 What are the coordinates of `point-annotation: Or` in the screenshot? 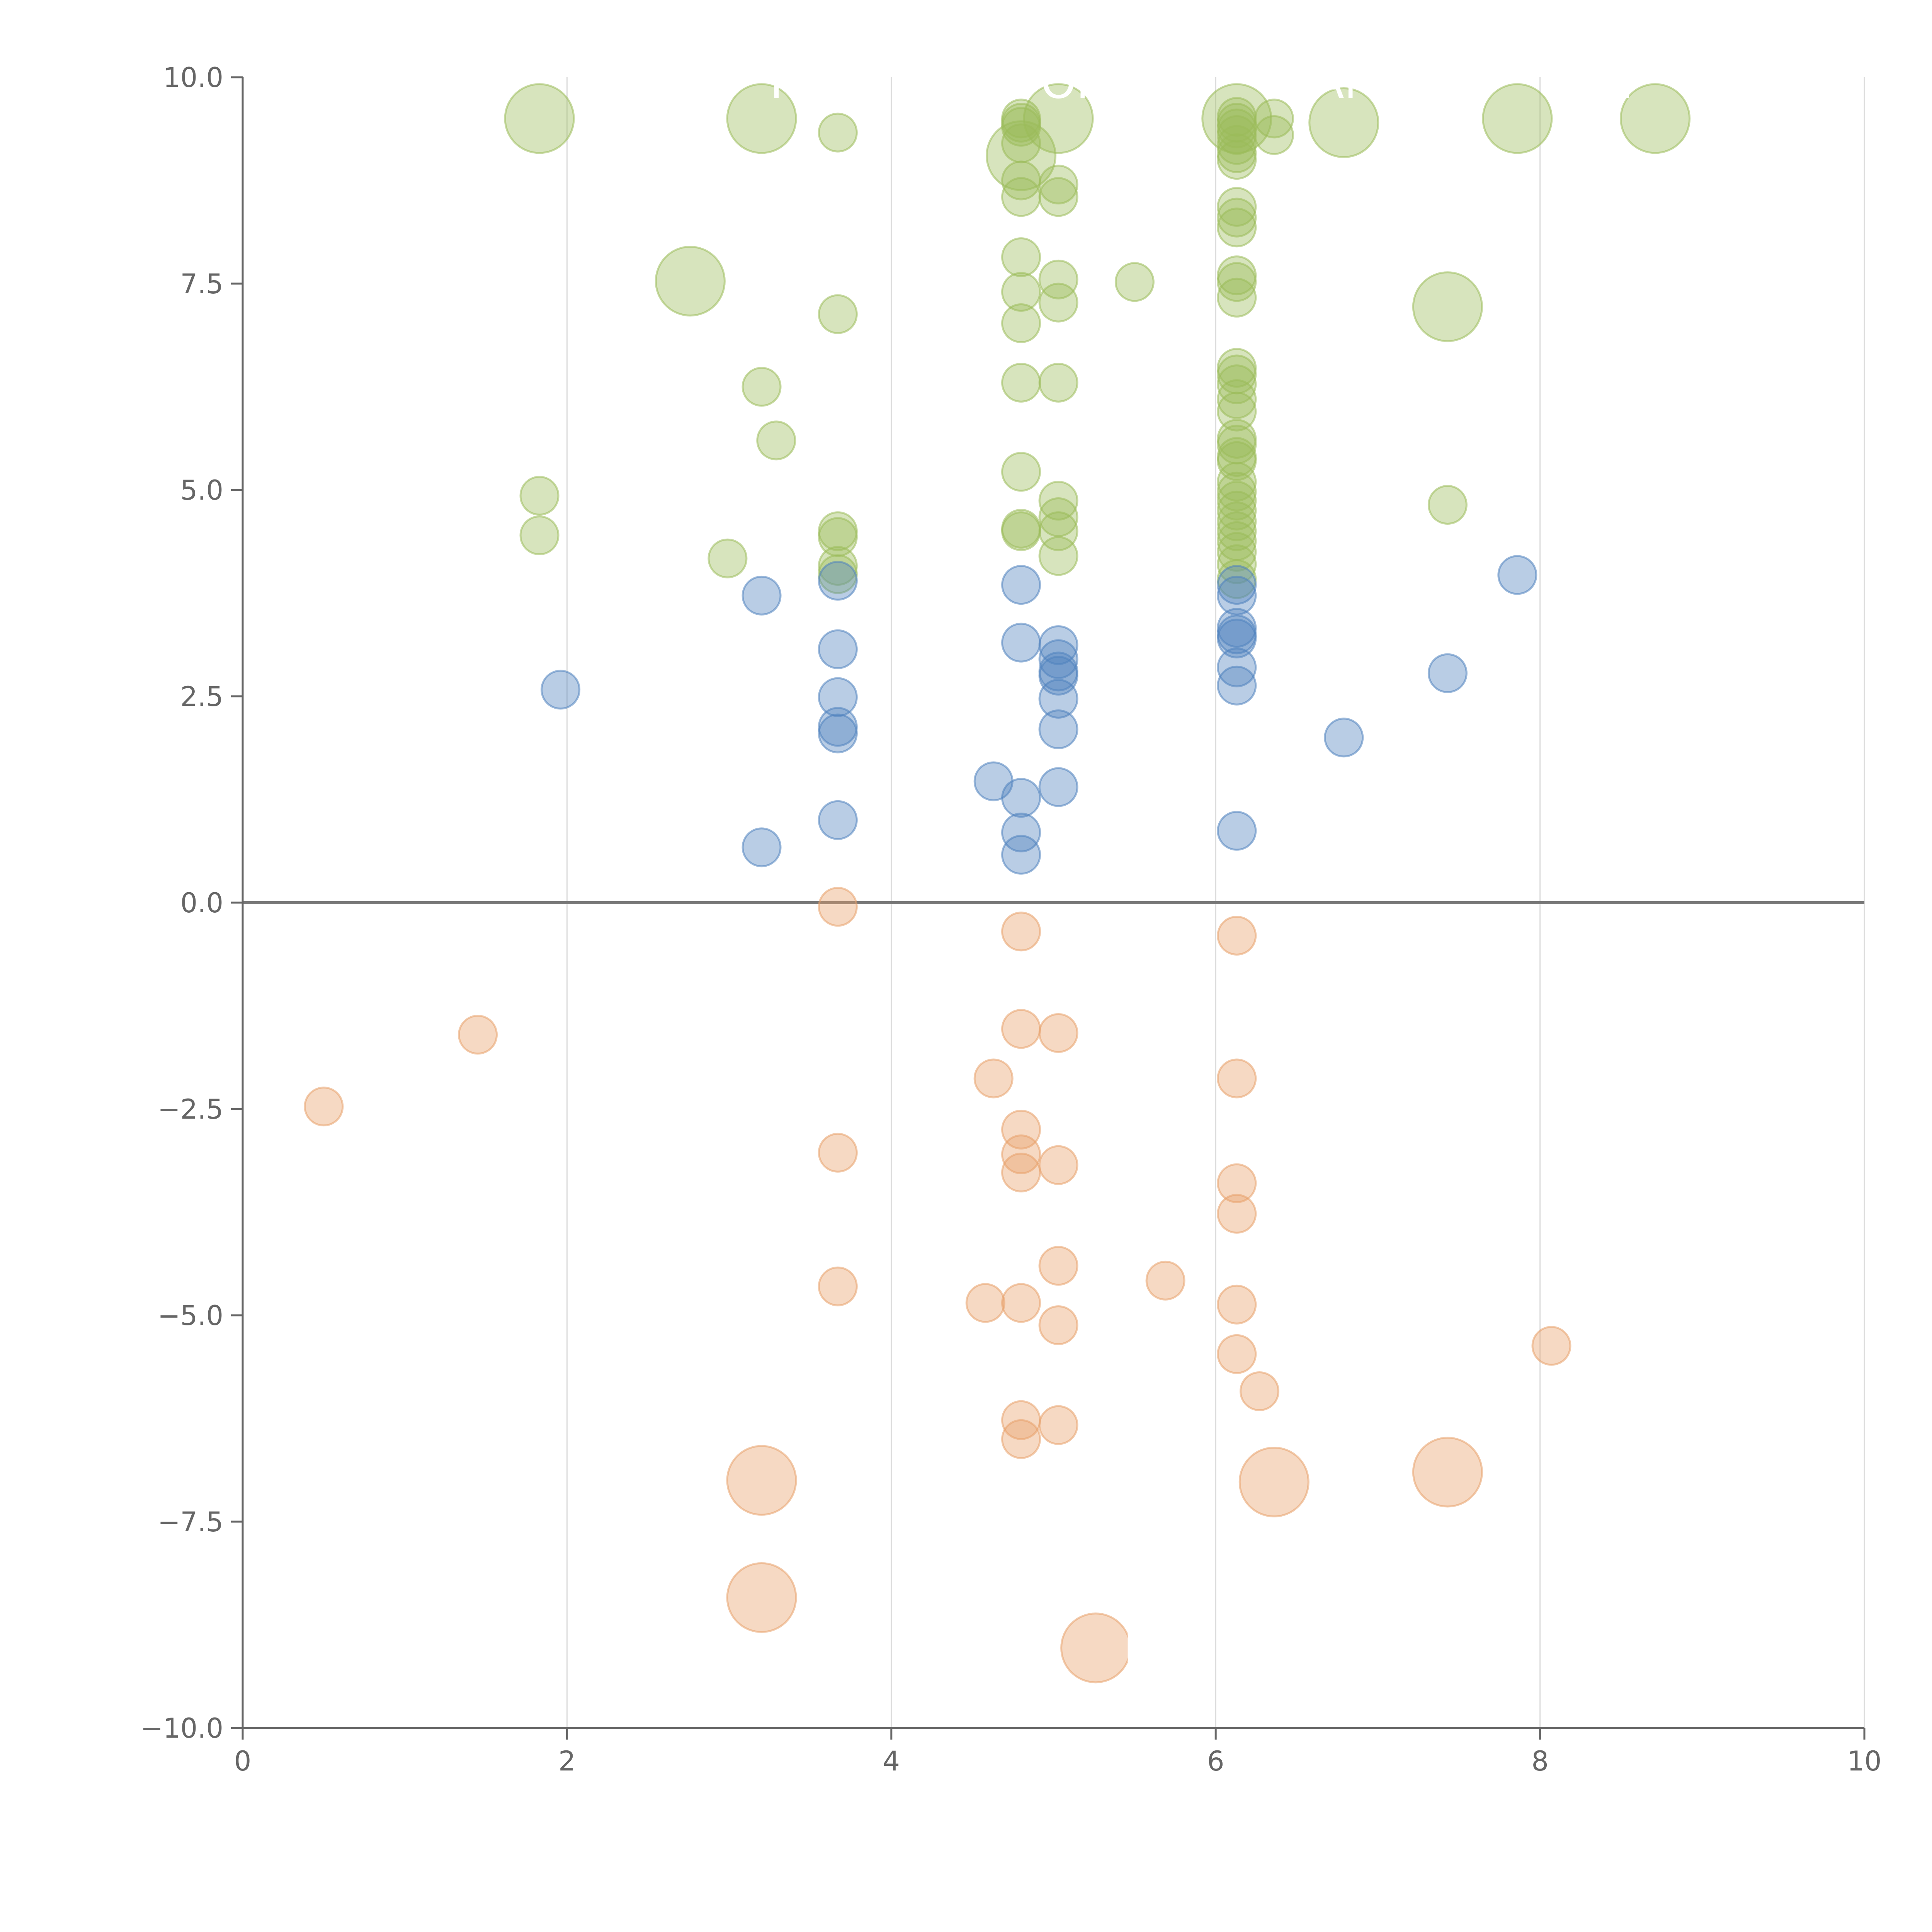 It's located at (1068, 82).